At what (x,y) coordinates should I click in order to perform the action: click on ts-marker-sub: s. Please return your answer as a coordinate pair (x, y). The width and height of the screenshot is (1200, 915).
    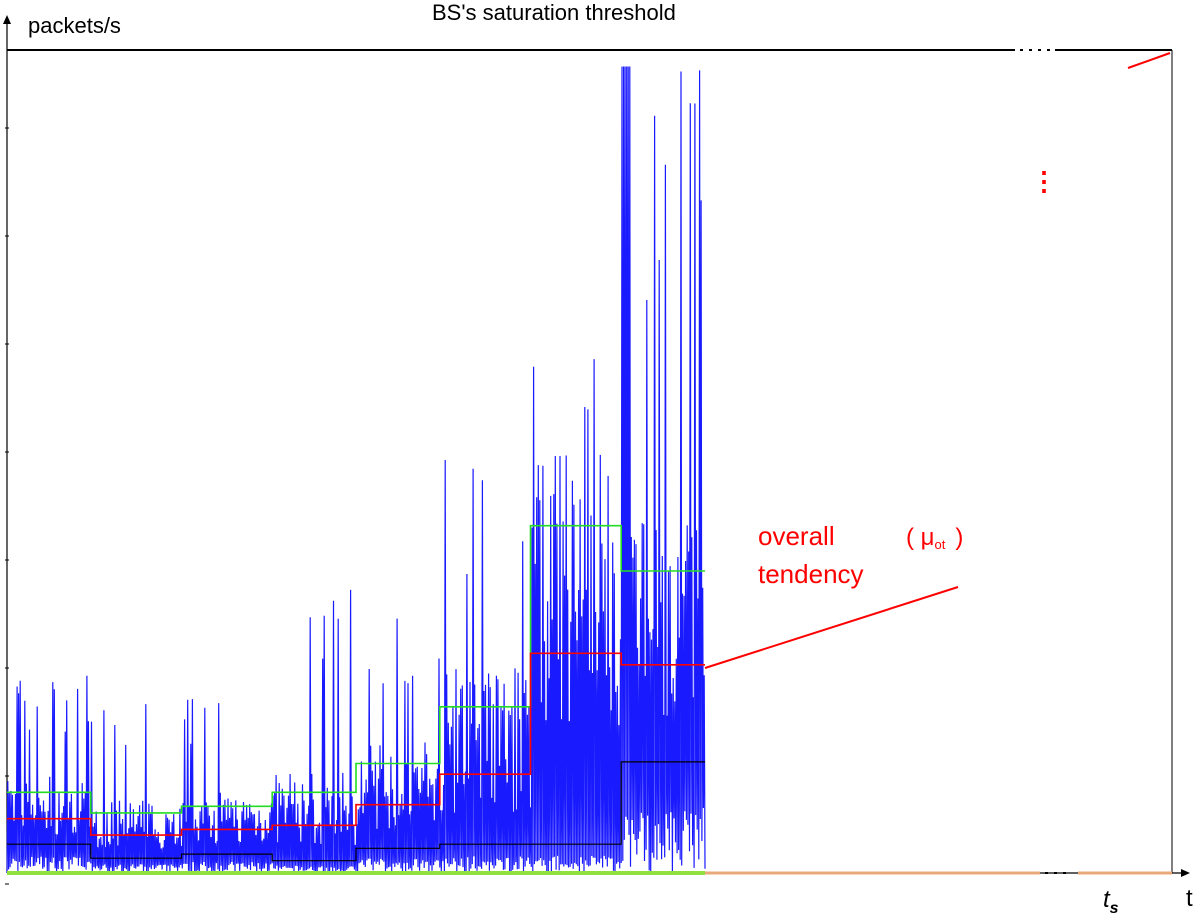
    Looking at the image, I should click on (1114, 907).